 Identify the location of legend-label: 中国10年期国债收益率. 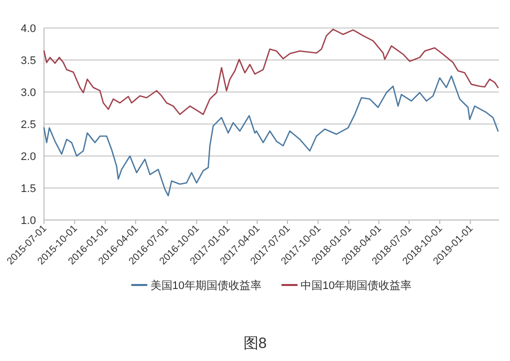
(356, 285).